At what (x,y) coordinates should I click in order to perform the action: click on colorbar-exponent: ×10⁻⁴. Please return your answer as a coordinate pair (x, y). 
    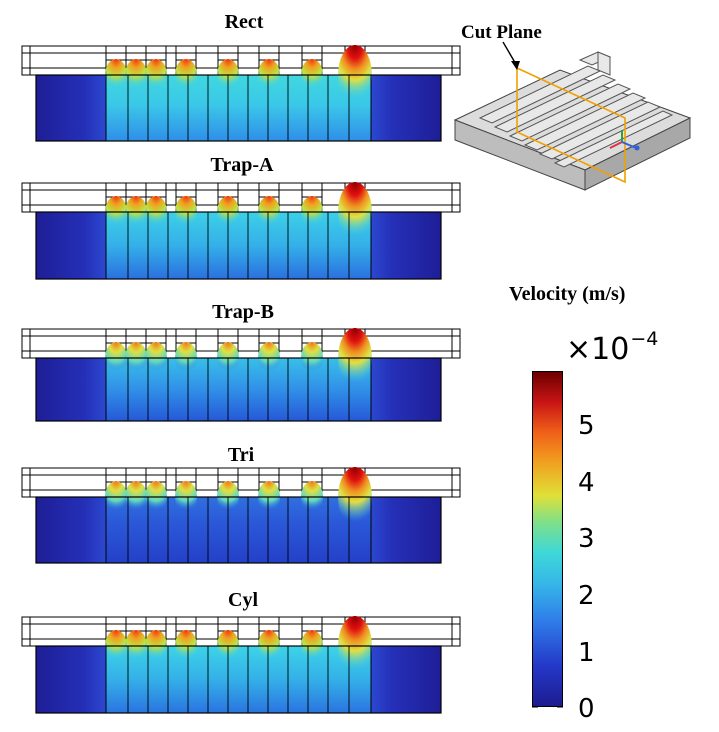
    Looking at the image, I should click on (612, 347).